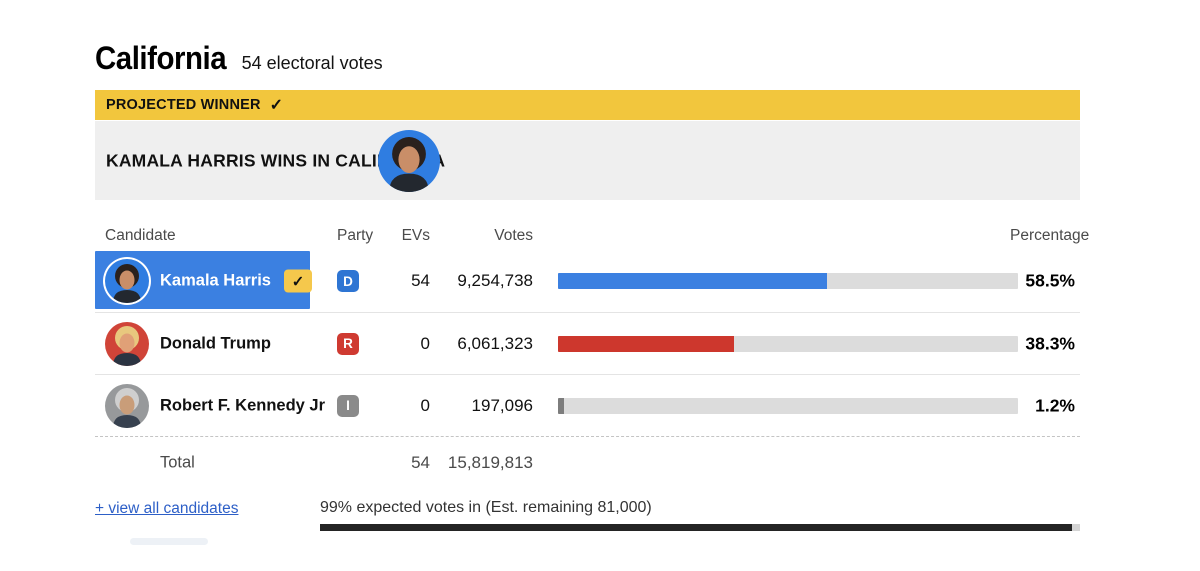  I want to click on evs-value: 54, so click(420, 280).